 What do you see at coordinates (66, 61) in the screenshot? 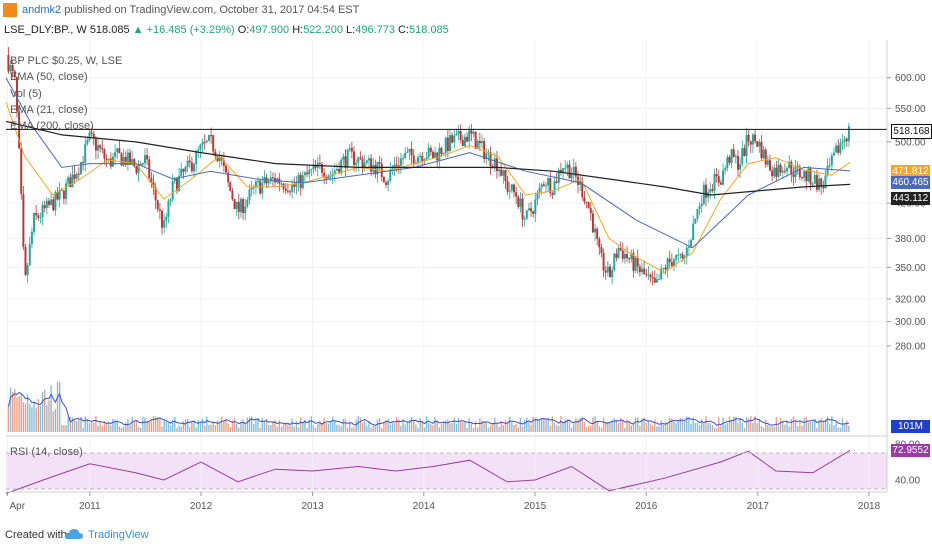
I see `symbol-title: BP PLC $0.25, W, LSE` at bounding box center [66, 61].